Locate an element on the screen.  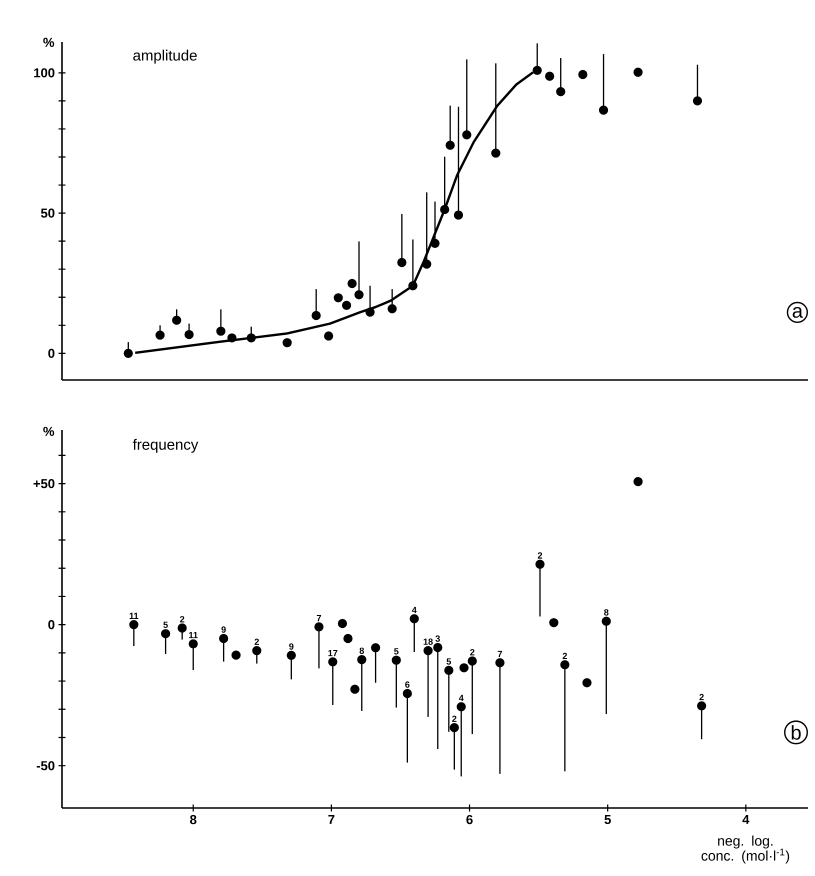
y-axis-title: % is located at coordinates (48, 42).